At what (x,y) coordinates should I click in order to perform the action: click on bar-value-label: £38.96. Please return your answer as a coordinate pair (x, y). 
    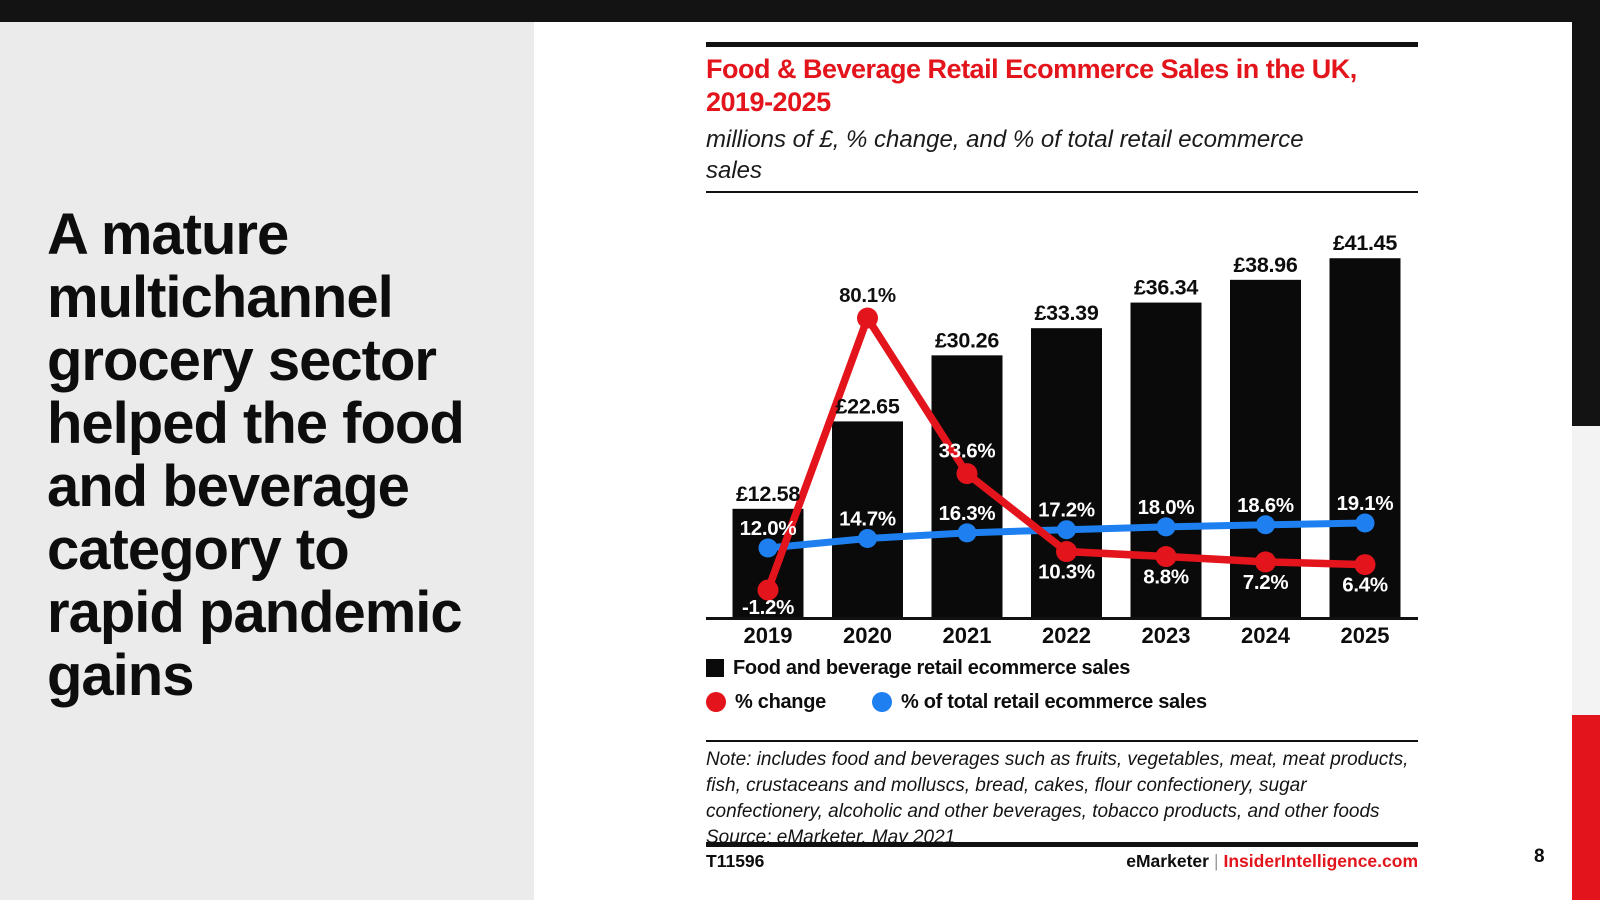
    Looking at the image, I should click on (1266, 265).